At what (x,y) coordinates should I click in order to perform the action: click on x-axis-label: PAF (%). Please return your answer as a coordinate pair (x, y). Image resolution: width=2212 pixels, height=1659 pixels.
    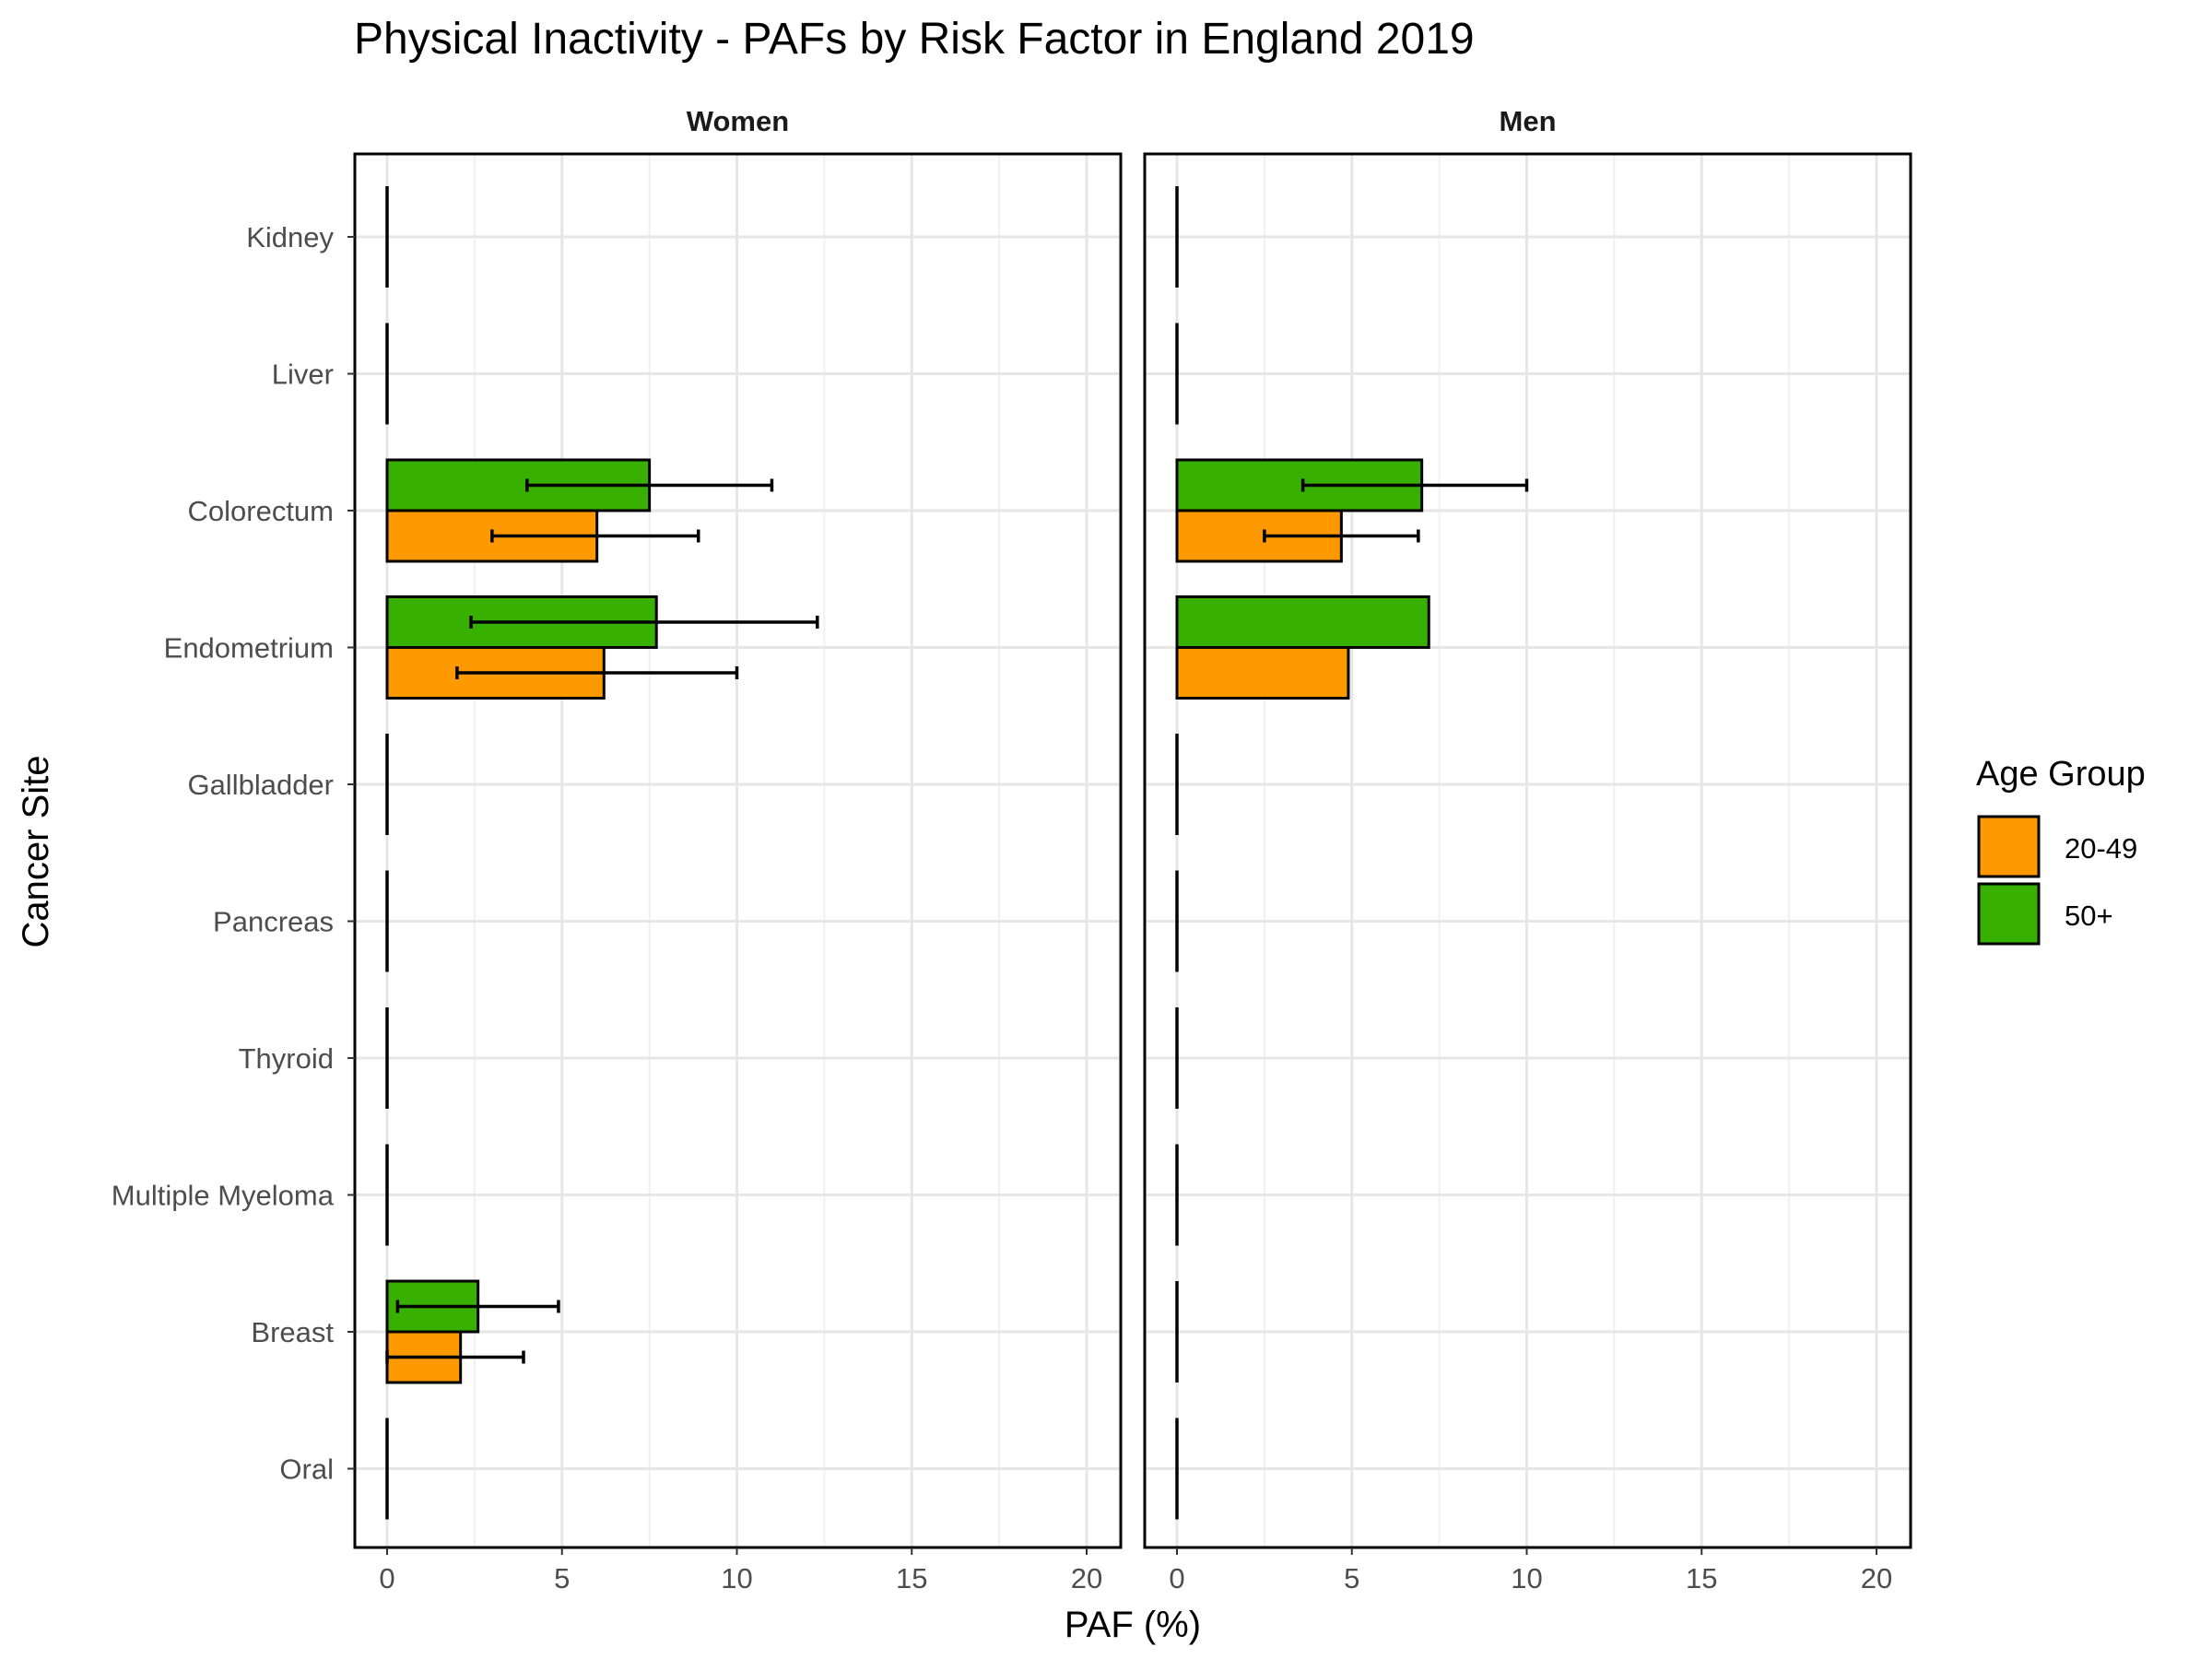
    Looking at the image, I should click on (1133, 1625).